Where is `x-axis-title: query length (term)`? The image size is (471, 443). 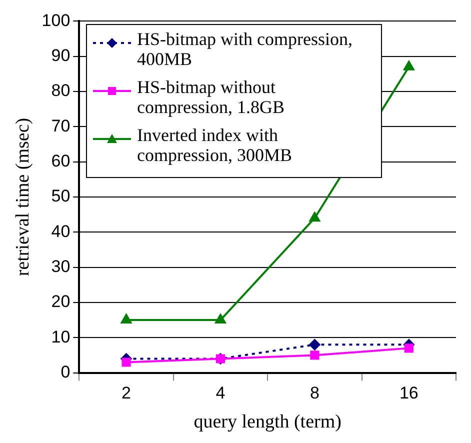 x-axis-title: query length (term) is located at coordinates (268, 422).